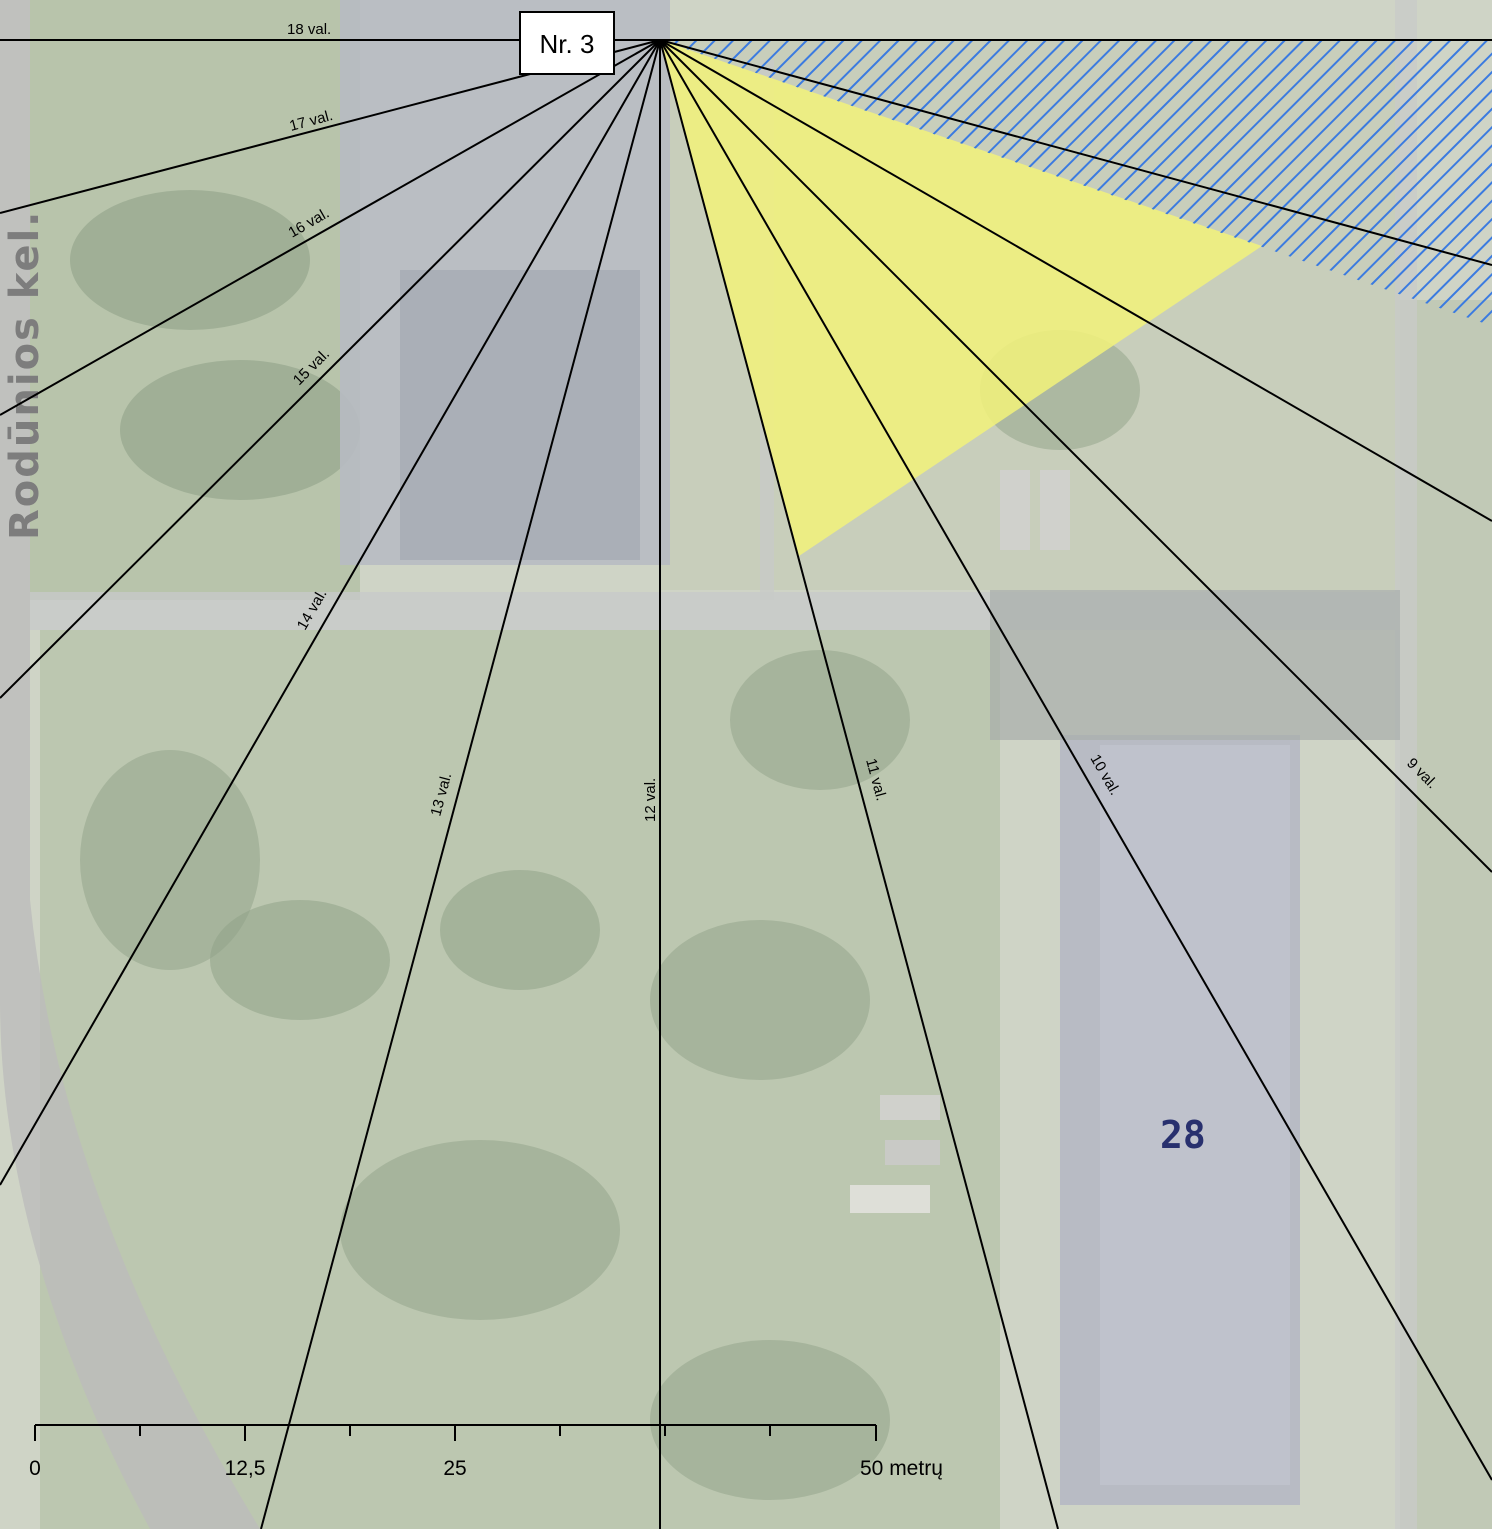 The height and width of the screenshot is (1529, 1492). What do you see at coordinates (486, 1452) in the screenshot?
I see `scale-bar: 0 12,5 25 50 metrų` at bounding box center [486, 1452].